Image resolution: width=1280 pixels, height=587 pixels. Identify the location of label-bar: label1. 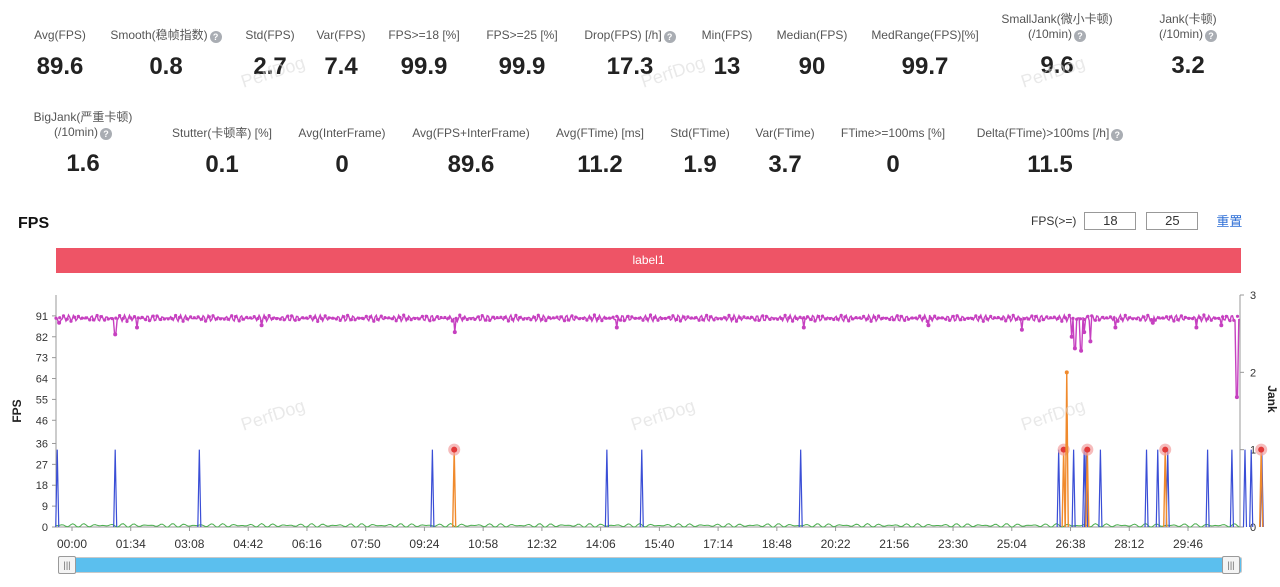
(648, 260).